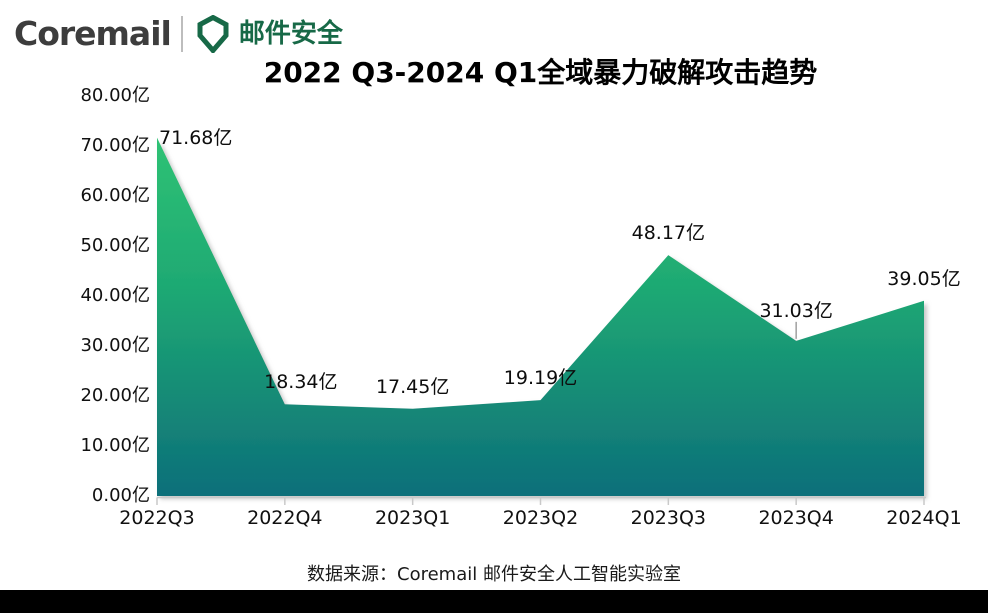 The height and width of the screenshot is (613, 988). I want to click on y-tick-label: 60.00亿, so click(115, 195).